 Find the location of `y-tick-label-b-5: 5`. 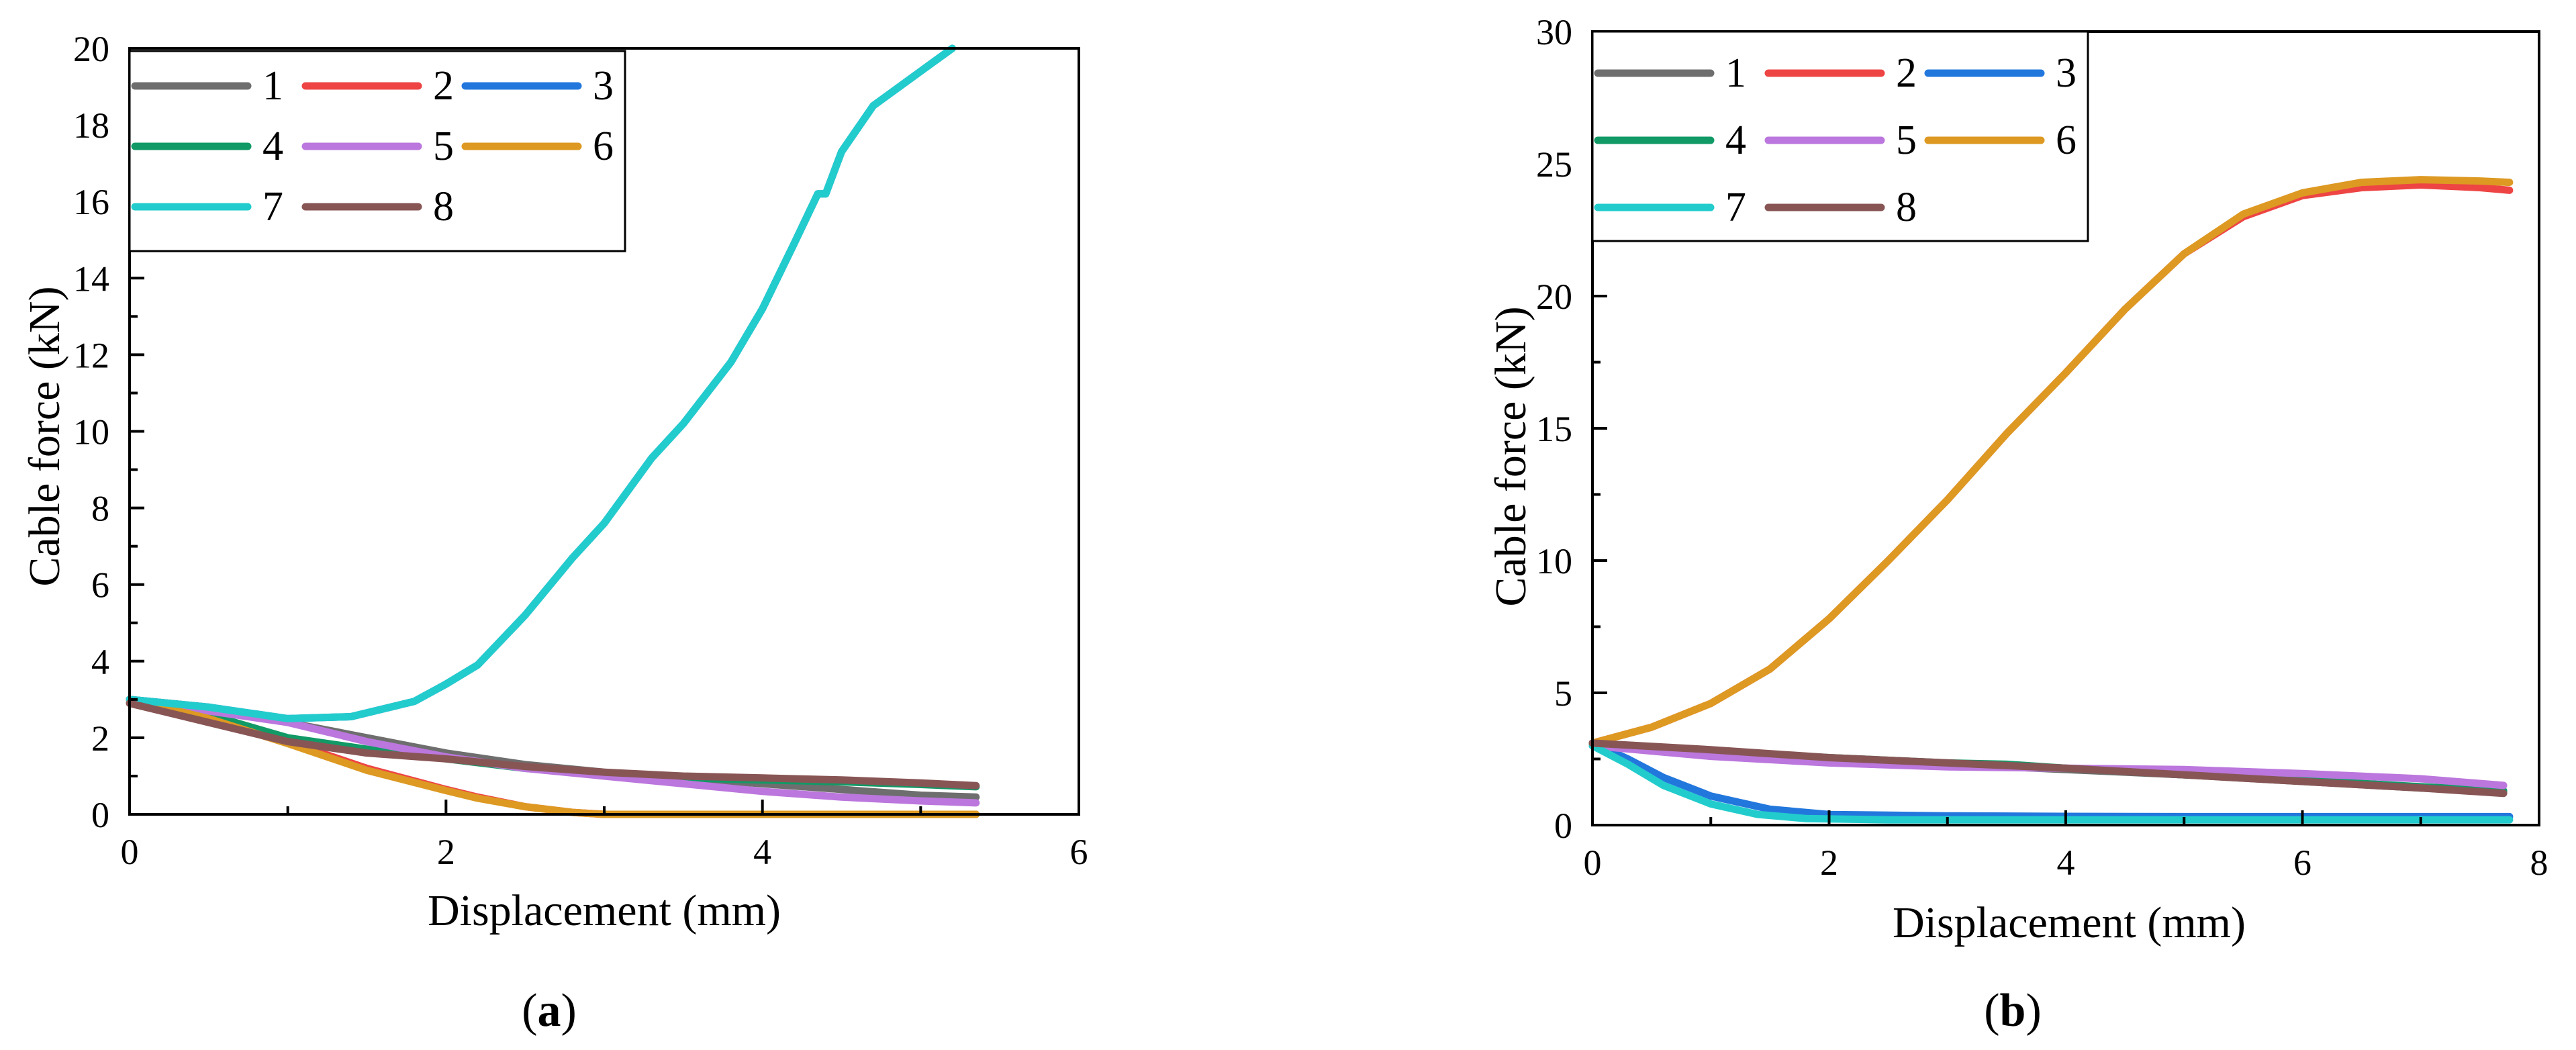

y-tick-label-b-5: 5 is located at coordinates (1563, 693).